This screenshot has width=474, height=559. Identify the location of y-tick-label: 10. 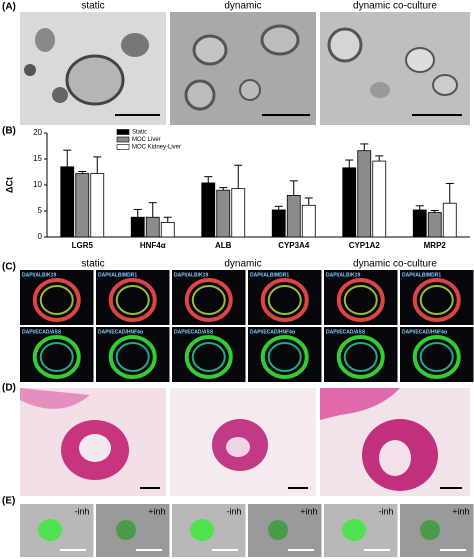
(37, 184).